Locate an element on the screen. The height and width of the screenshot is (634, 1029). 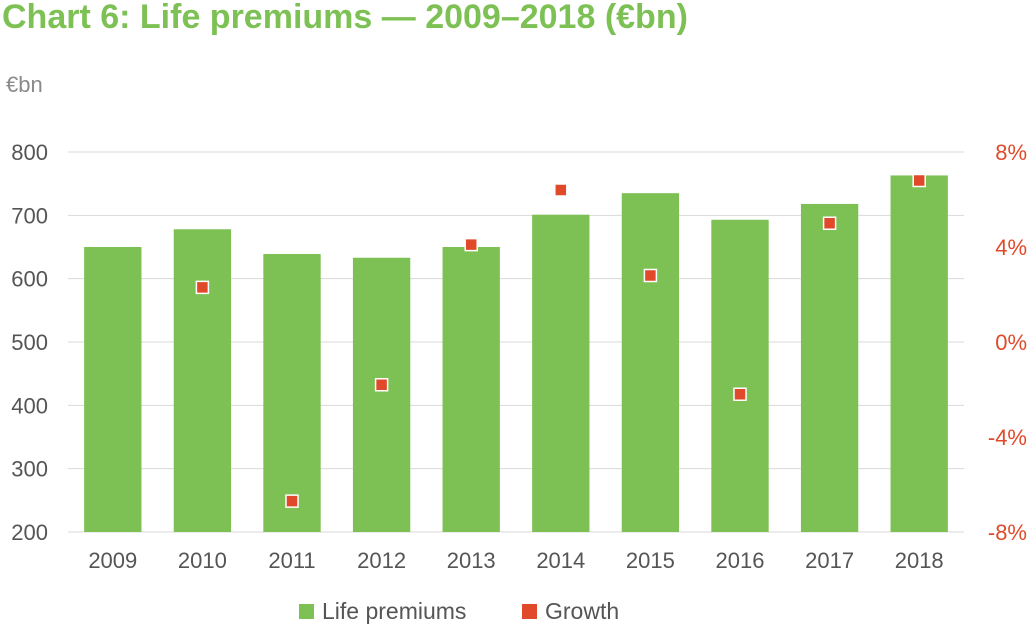
y2-tick-label: 4% is located at coordinates (1011, 247).